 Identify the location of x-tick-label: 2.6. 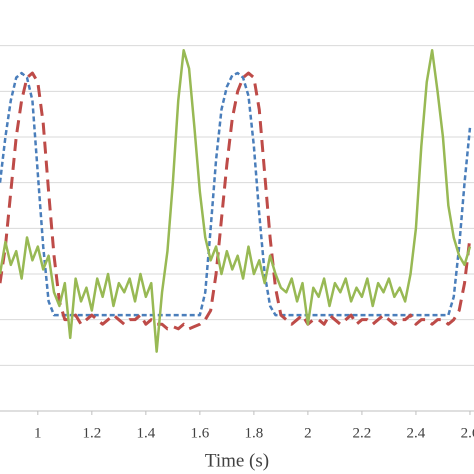
(467, 433).